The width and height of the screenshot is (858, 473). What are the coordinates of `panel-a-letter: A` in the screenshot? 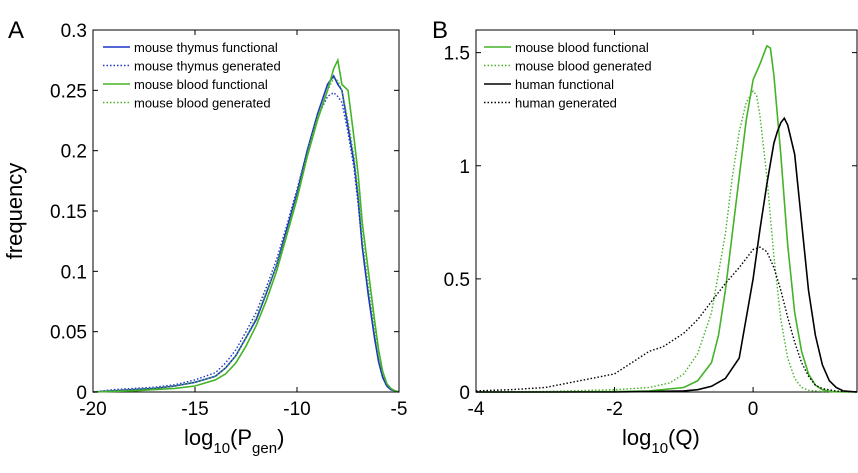 It's located at (16, 30).